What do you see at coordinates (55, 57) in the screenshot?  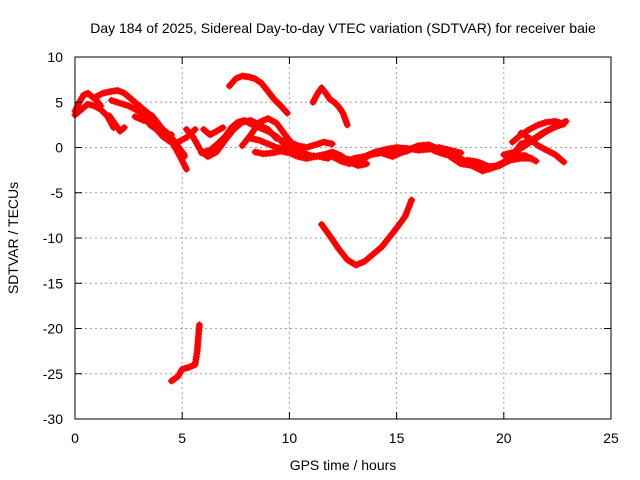 I see `y-tick-label: 10` at bounding box center [55, 57].